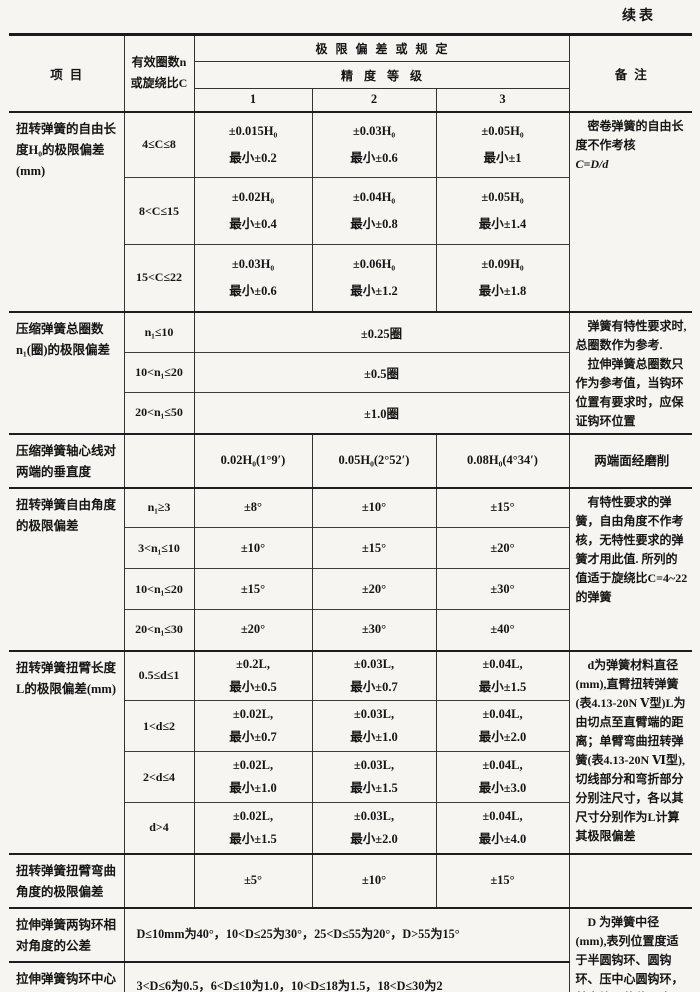 The image size is (700, 992). I want to click on header-cond-line1: 有效圈数n, so click(159, 62).